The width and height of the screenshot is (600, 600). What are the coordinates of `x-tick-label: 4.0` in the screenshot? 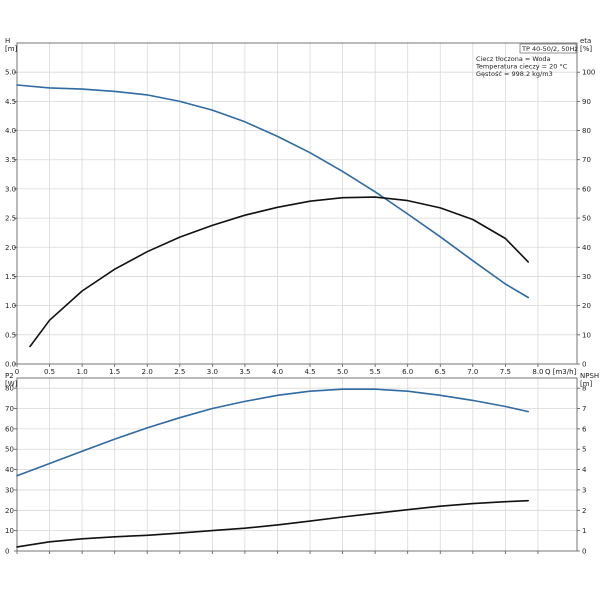 It's located at (277, 372).